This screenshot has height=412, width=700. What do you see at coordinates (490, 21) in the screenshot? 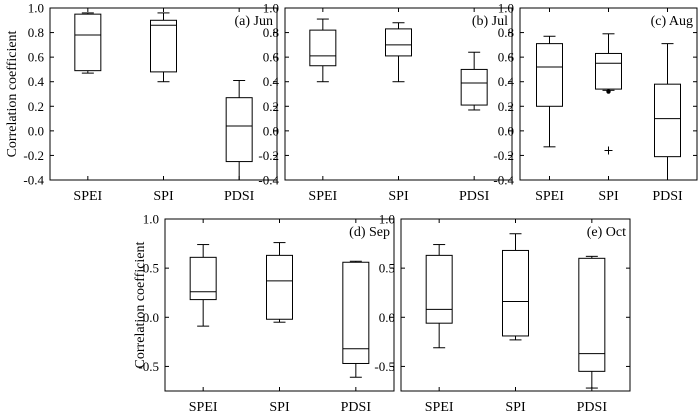
I see `panel-label: (b) Jul` at bounding box center [490, 21].